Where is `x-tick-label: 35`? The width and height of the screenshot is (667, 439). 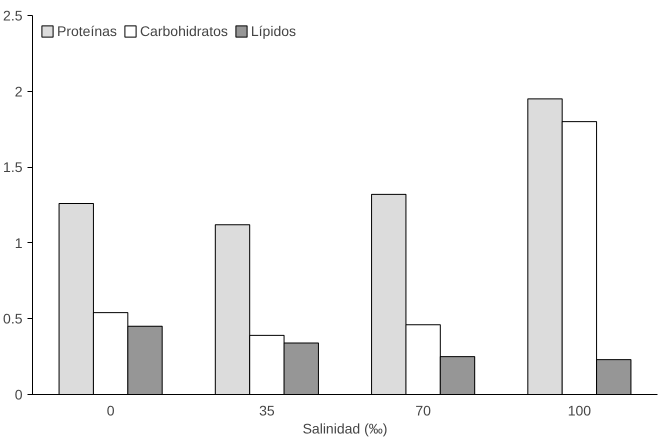
x-tick-label: 35 is located at coordinates (267, 410).